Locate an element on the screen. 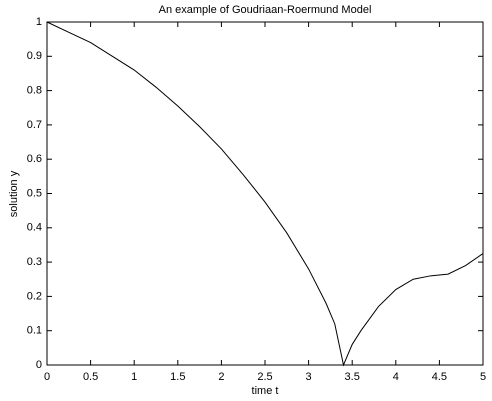 This screenshot has height=401, width=492. x-tick-label: 0.5 is located at coordinates (90, 377).